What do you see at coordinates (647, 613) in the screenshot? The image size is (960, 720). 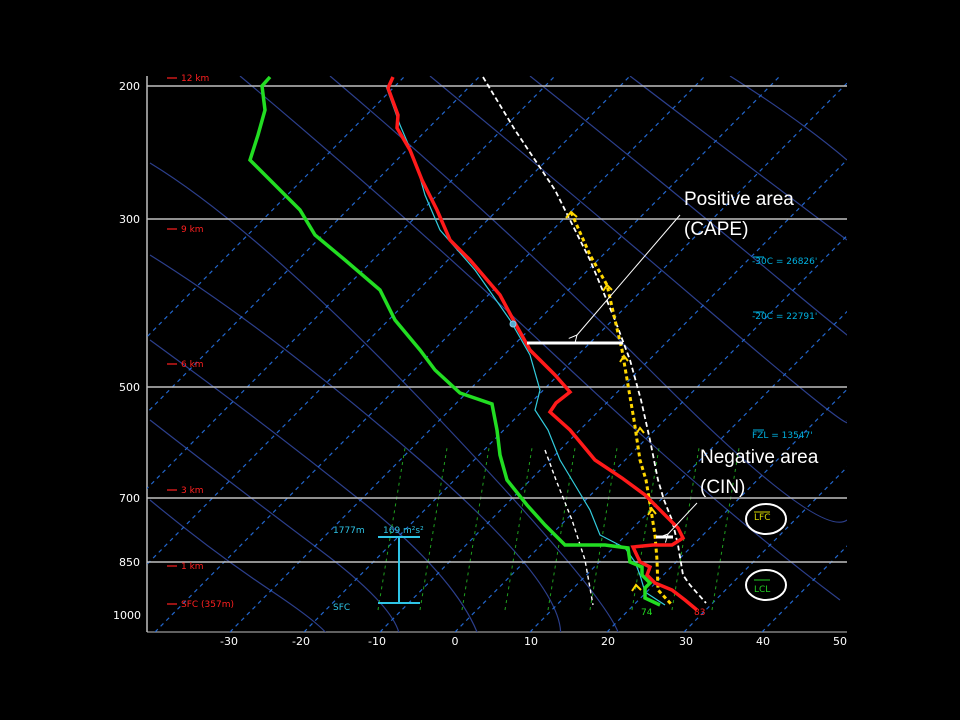 I see `surface-dewpoint: 74` at bounding box center [647, 613].